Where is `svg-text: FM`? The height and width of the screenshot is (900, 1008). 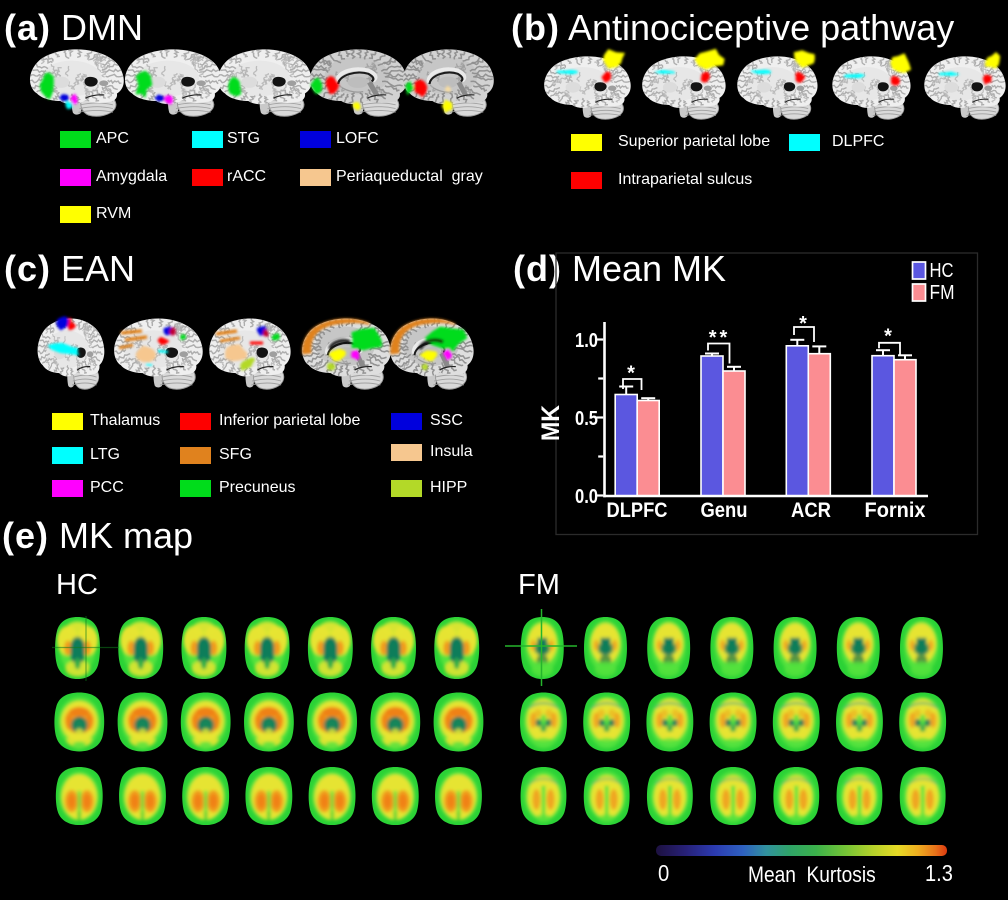 svg-text: FM is located at coordinates (942, 293).